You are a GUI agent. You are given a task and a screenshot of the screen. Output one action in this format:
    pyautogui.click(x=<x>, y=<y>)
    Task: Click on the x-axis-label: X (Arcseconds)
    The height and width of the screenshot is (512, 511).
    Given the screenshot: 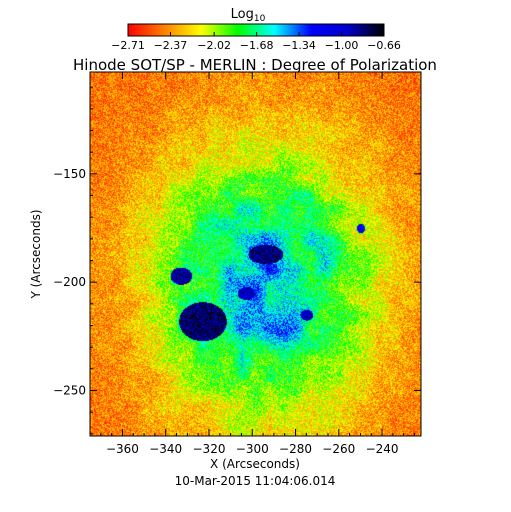 What is the action you would take?
    pyautogui.click(x=255, y=464)
    